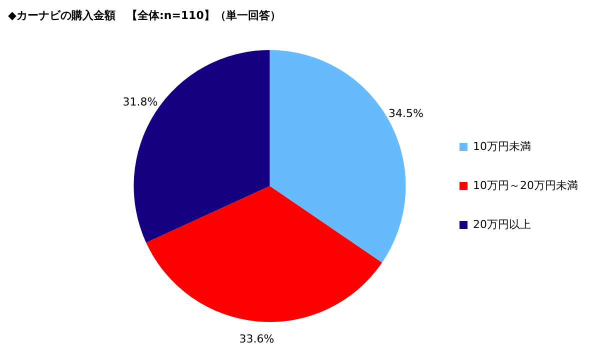 Image resolution: width=606 pixels, height=358 pixels. I want to click on data-label: 31.8%, so click(140, 102).